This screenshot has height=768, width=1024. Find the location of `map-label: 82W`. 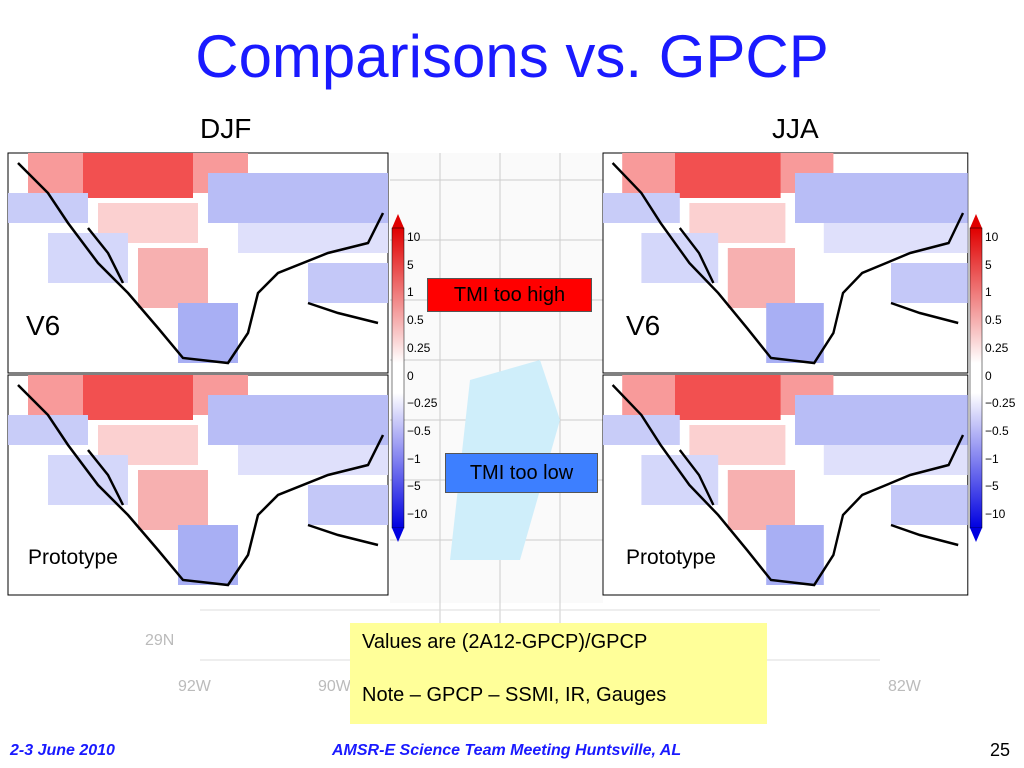

map-label: 82W is located at coordinates (904, 686).